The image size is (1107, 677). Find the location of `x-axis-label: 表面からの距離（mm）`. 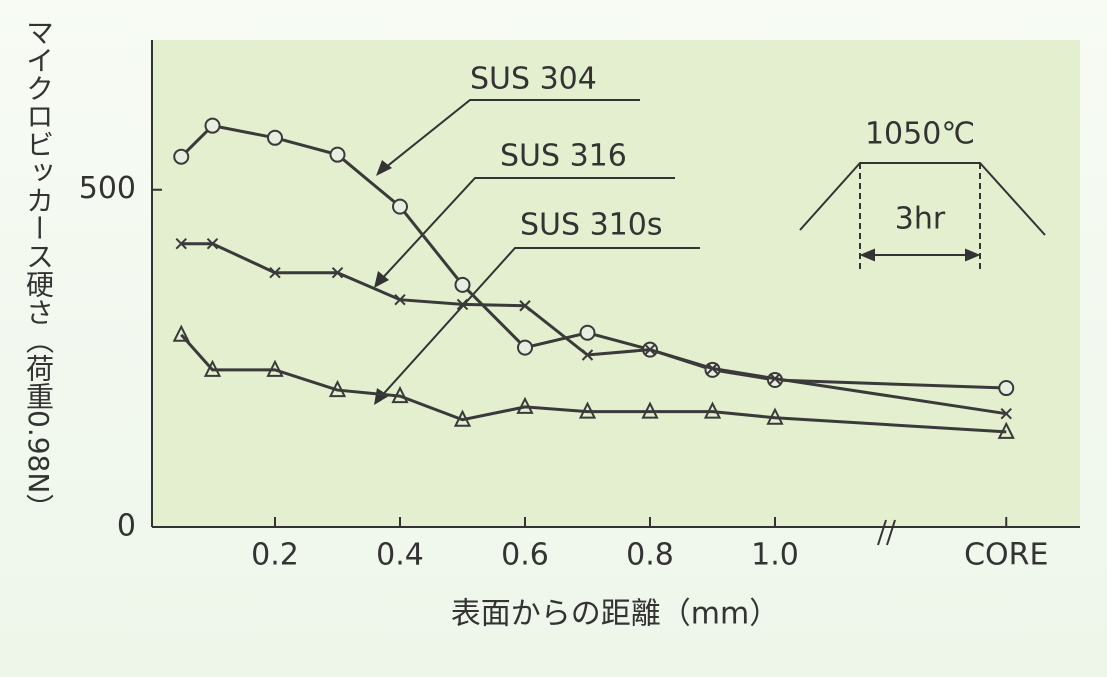

x-axis-label: 表面からの距離（mm） is located at coordinates (615, 614).